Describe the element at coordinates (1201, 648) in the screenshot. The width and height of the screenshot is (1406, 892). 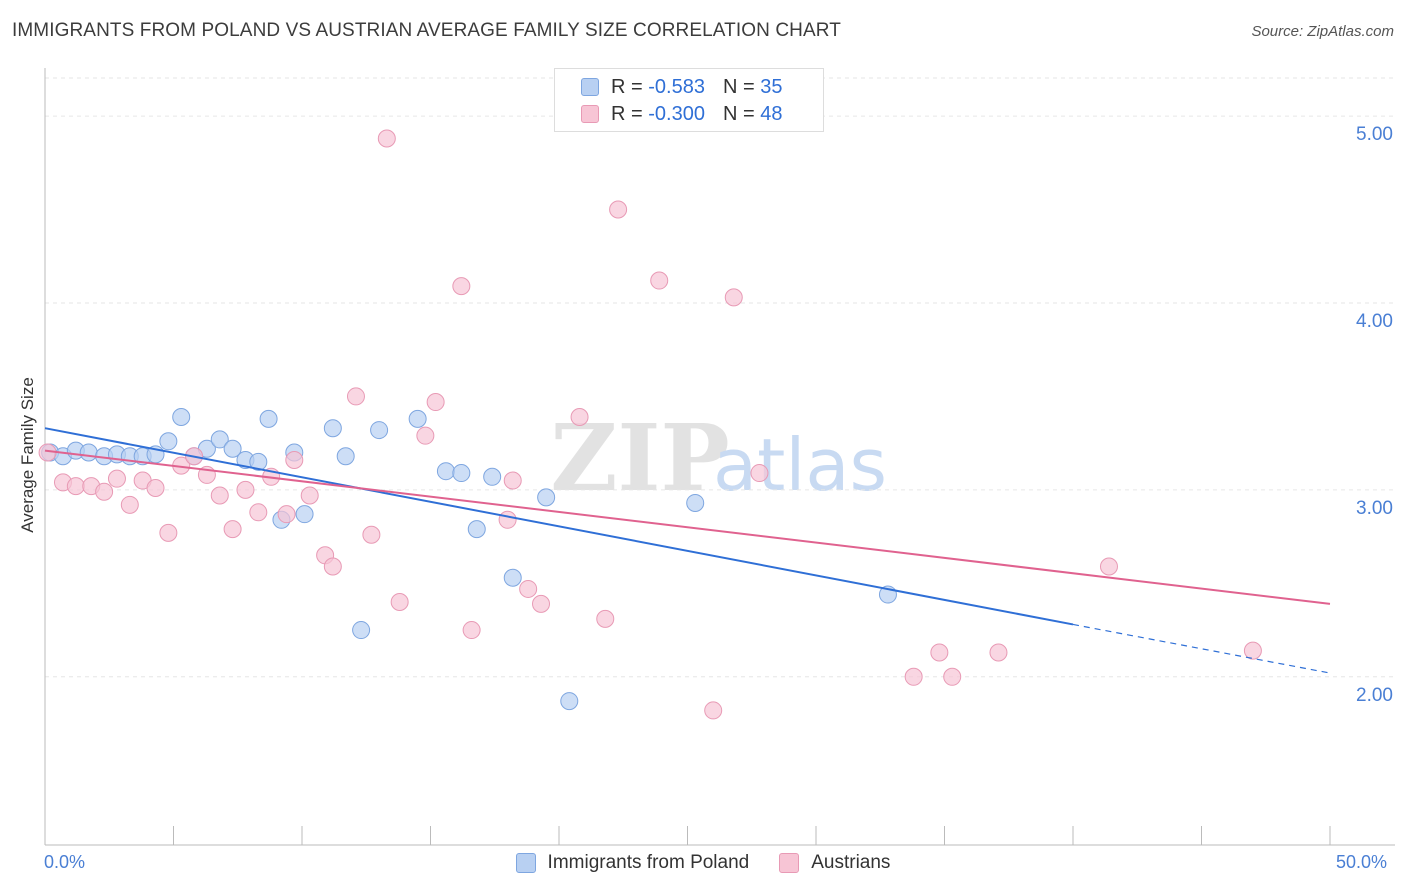
I see `poland-trend-extension` at that location.